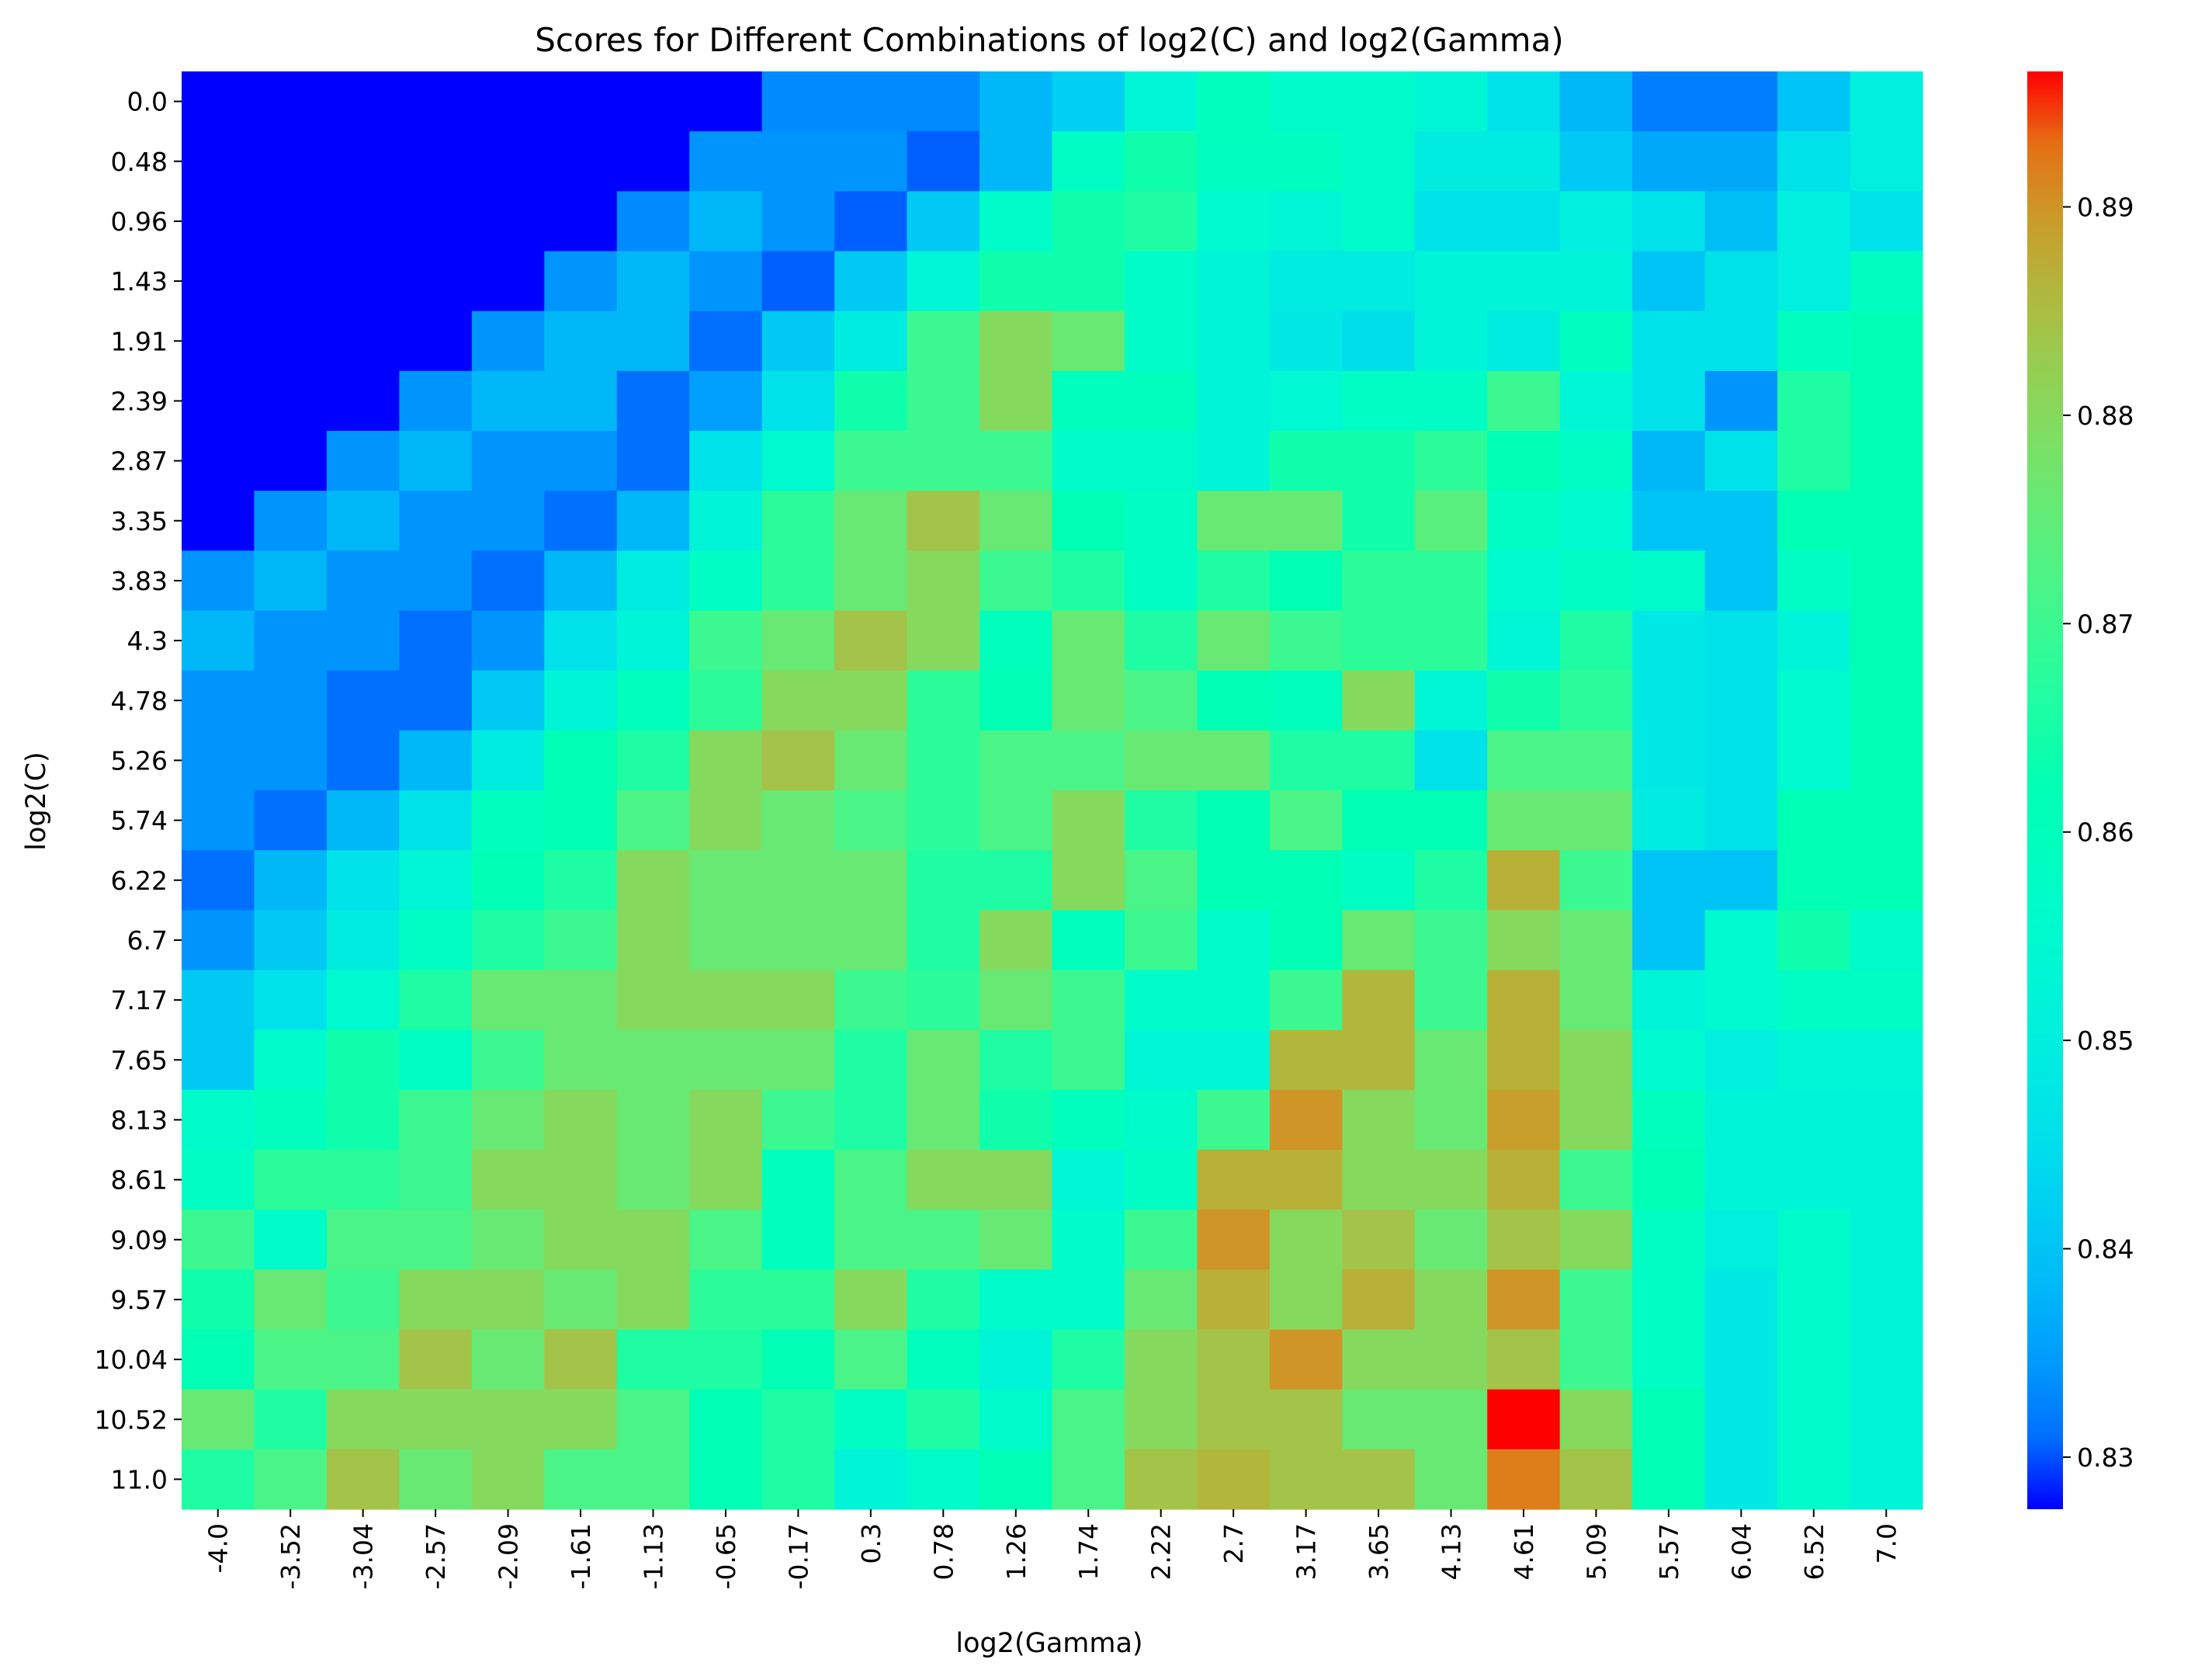  Describe the element at coordinates (798, 1556) in the screenshot. I see `x-tick-label: -0.17` at that location.